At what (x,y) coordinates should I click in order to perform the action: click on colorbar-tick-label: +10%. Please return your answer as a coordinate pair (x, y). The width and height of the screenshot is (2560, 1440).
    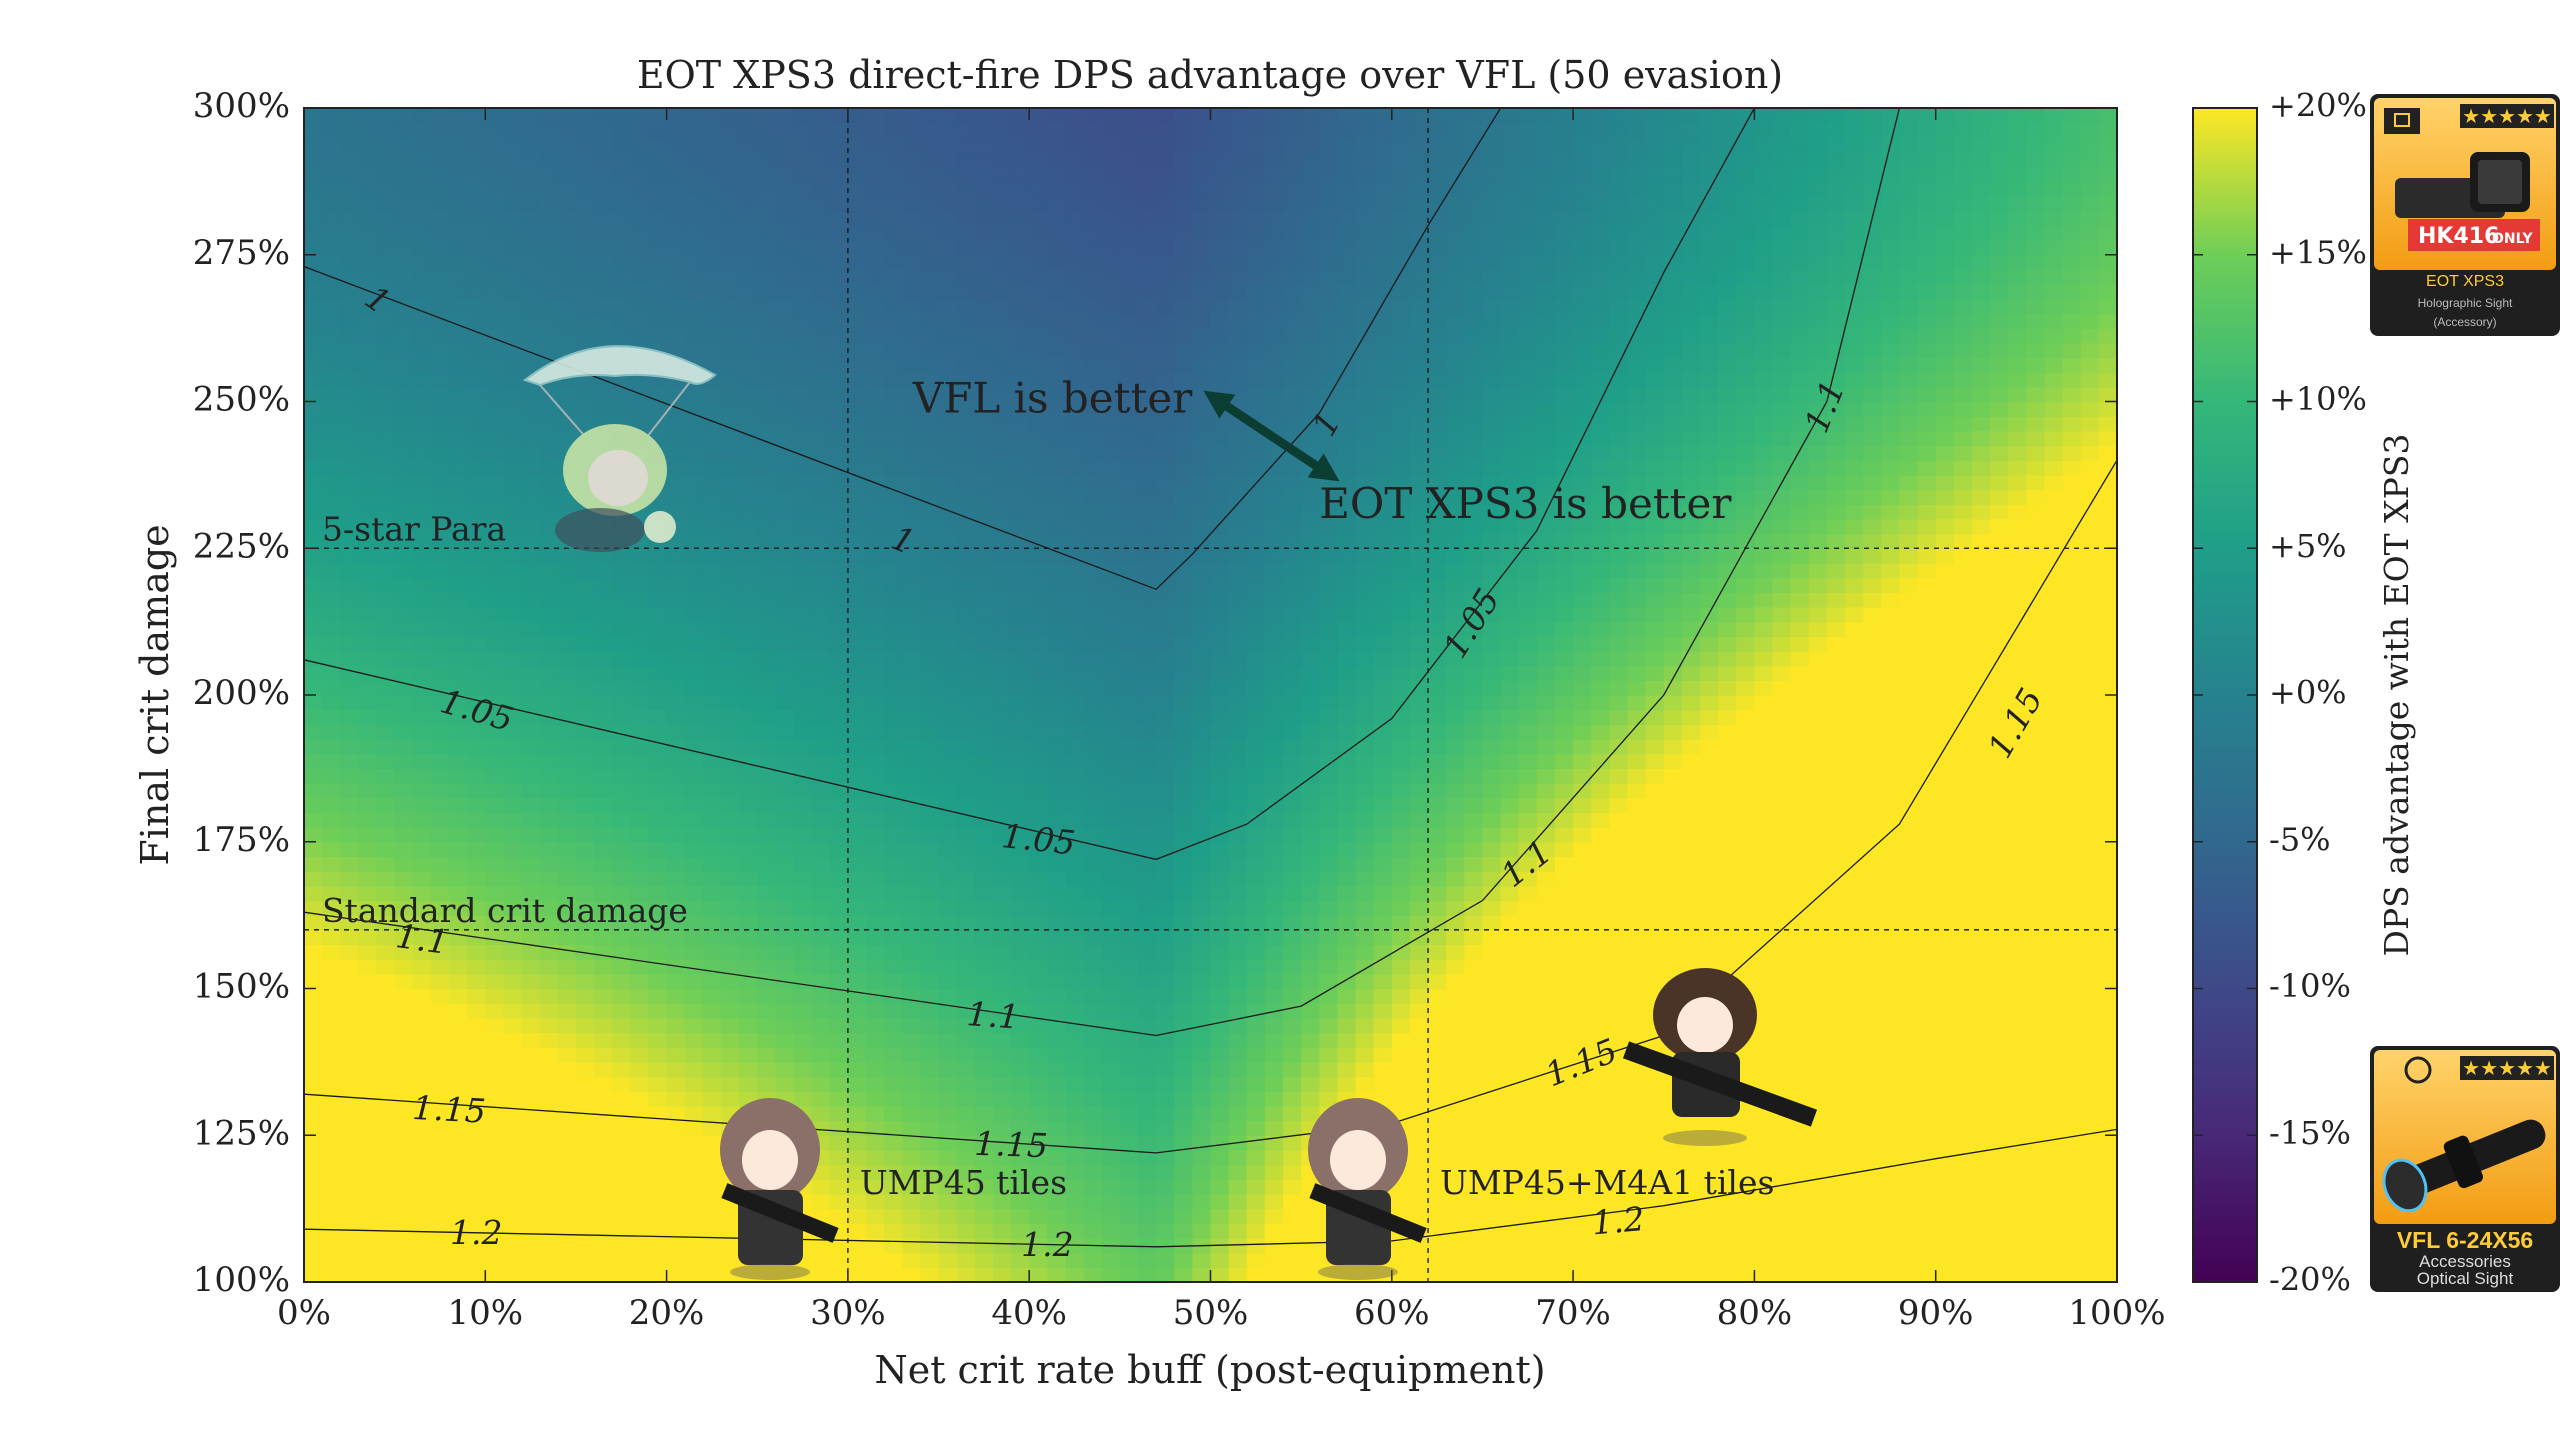
    Looking at the image, I should click on (2318, 399).